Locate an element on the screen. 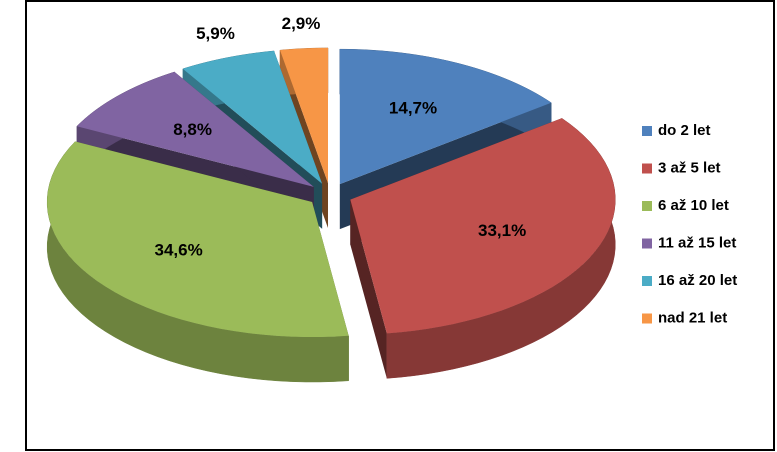 Image resolution: width=777 pixels, height=452 pixels. legend-label: 6 až 10 let is located at coordinates (693, 205).